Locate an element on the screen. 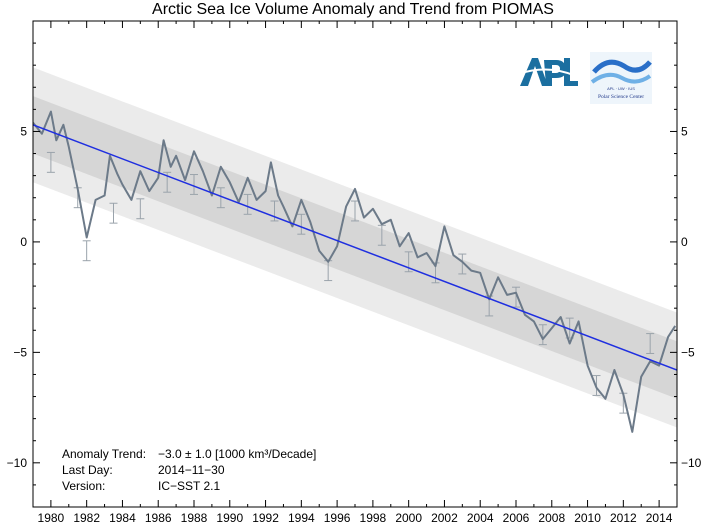  x-tick-label: 1986 is located at coordinates (158, 518).